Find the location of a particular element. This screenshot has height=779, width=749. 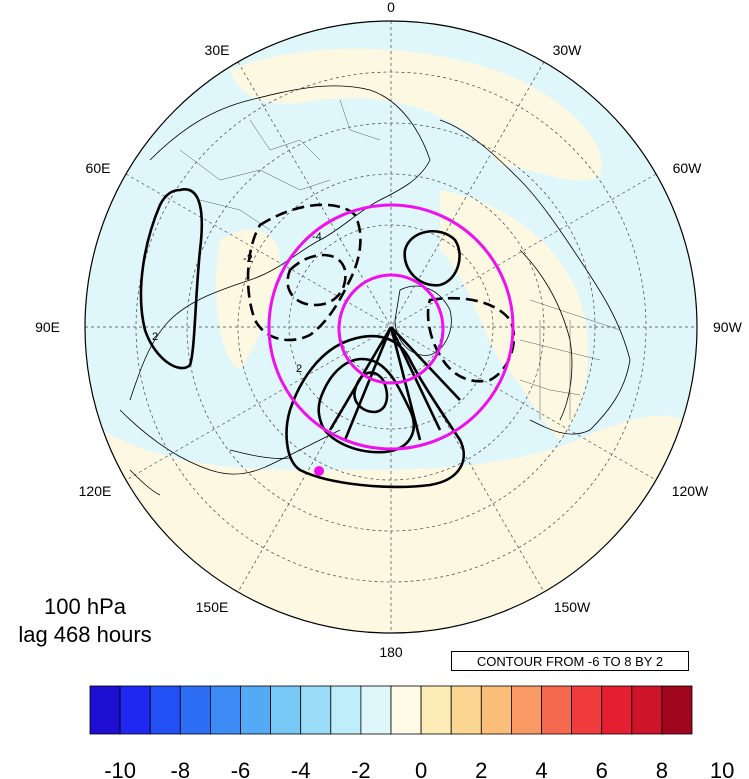

positive-anomaly-region-north is located at coordinates (416, 114).